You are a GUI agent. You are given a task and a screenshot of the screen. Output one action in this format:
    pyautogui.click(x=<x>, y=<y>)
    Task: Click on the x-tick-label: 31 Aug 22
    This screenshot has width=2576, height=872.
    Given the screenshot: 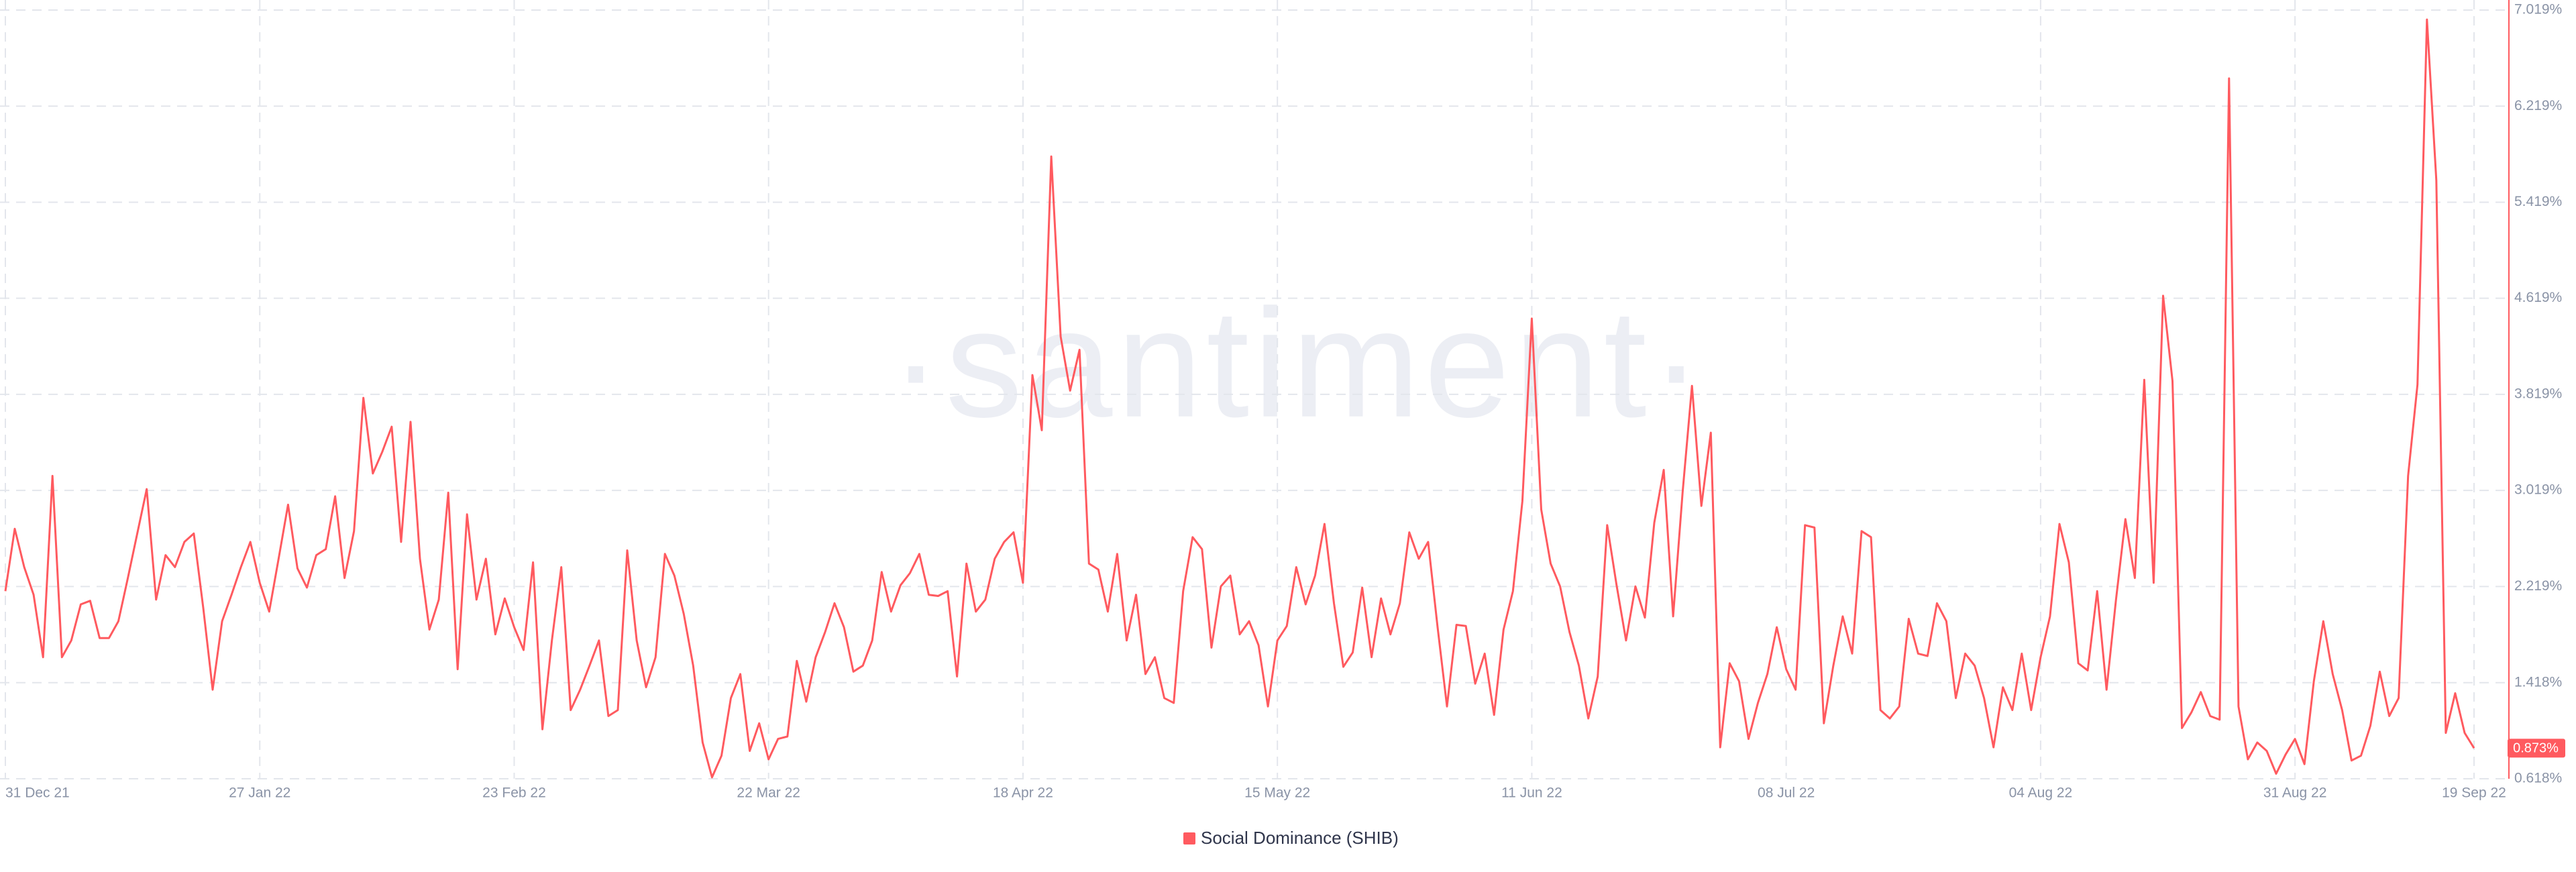 What is the action you would take?
    pyautogui.click(x=2295, y=793)
    